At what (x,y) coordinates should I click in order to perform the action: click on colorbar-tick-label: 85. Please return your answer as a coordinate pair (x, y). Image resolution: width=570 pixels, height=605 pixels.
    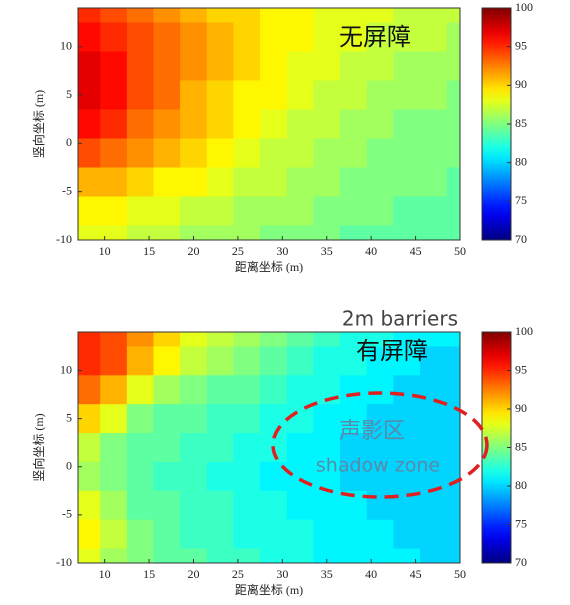
    Looking at the image, I should click on (521, 446).